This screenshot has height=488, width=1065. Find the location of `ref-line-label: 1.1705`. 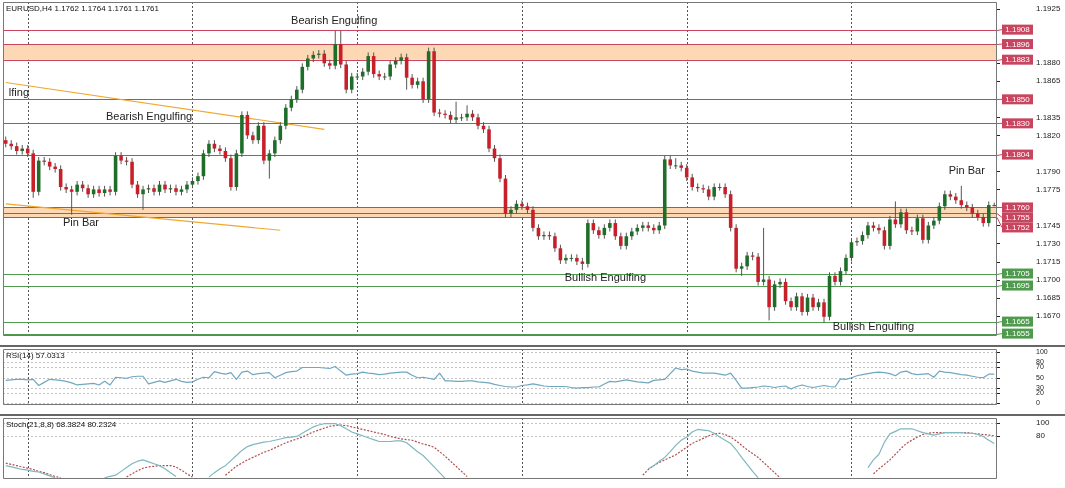

ref-line-label: 1.1705 is located at coordinates (1018, 274).